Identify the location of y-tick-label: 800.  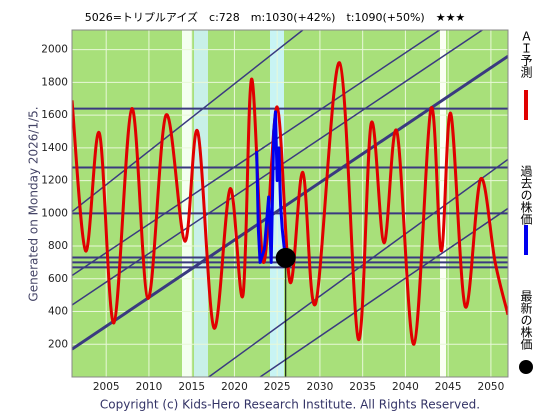
(58, 246).